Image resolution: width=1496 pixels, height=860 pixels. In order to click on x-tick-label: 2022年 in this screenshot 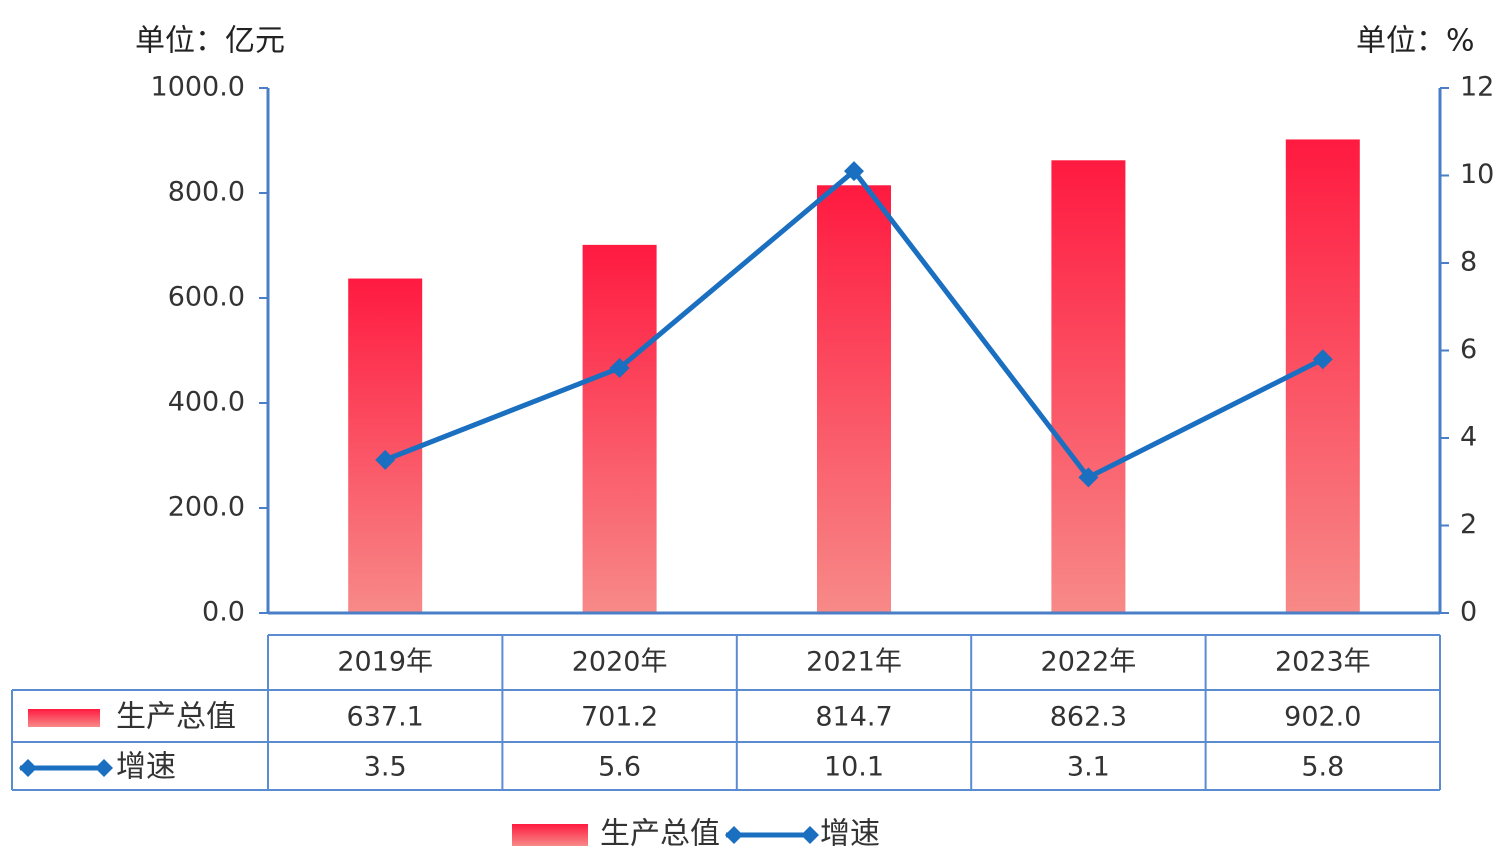, I will do `click(1089, 662)`.